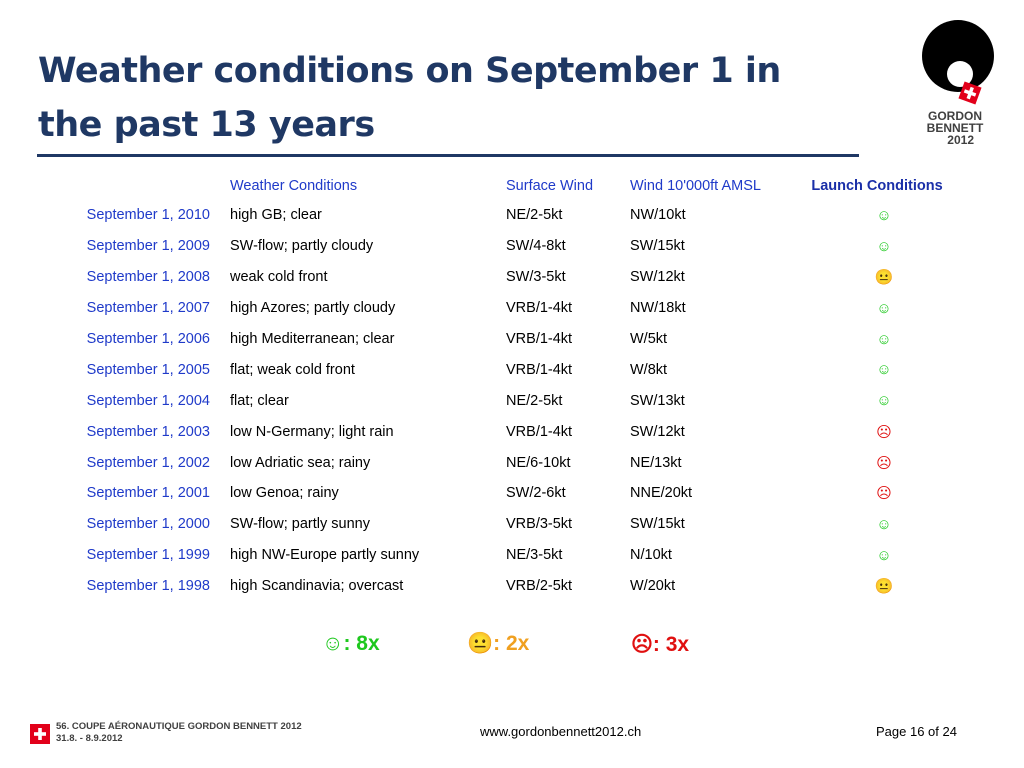 Image resolution: width=1024 pixels, height=768 pixels. Describe the element at coordinates (148, 215) in the screenshot. I see `row-date: September 1, 2010` at that location.